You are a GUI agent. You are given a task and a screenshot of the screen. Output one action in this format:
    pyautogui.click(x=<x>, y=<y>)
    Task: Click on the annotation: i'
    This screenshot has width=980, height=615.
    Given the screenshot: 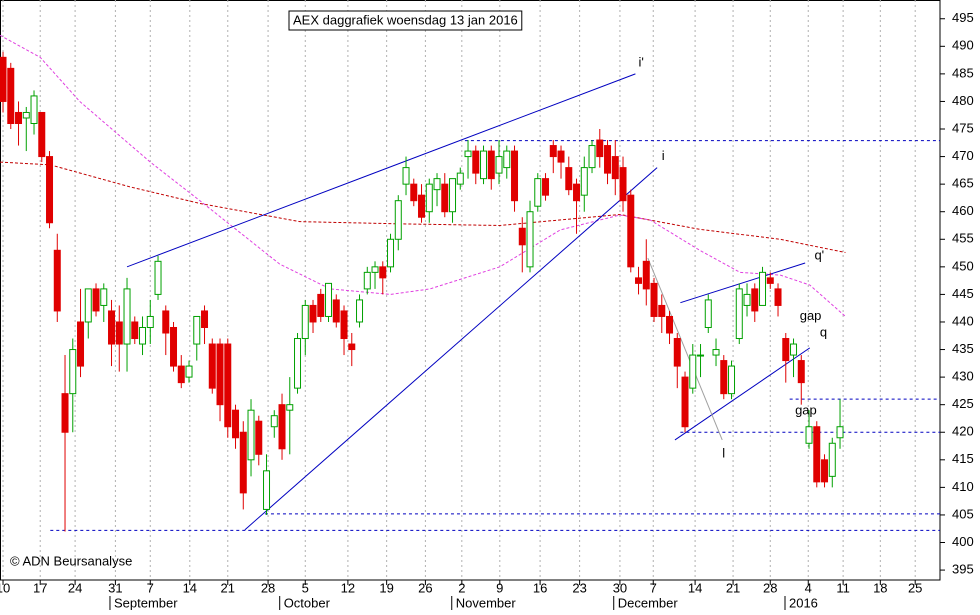 What is the action you would take?
    pyautogui.click(x=641, y=61)
    